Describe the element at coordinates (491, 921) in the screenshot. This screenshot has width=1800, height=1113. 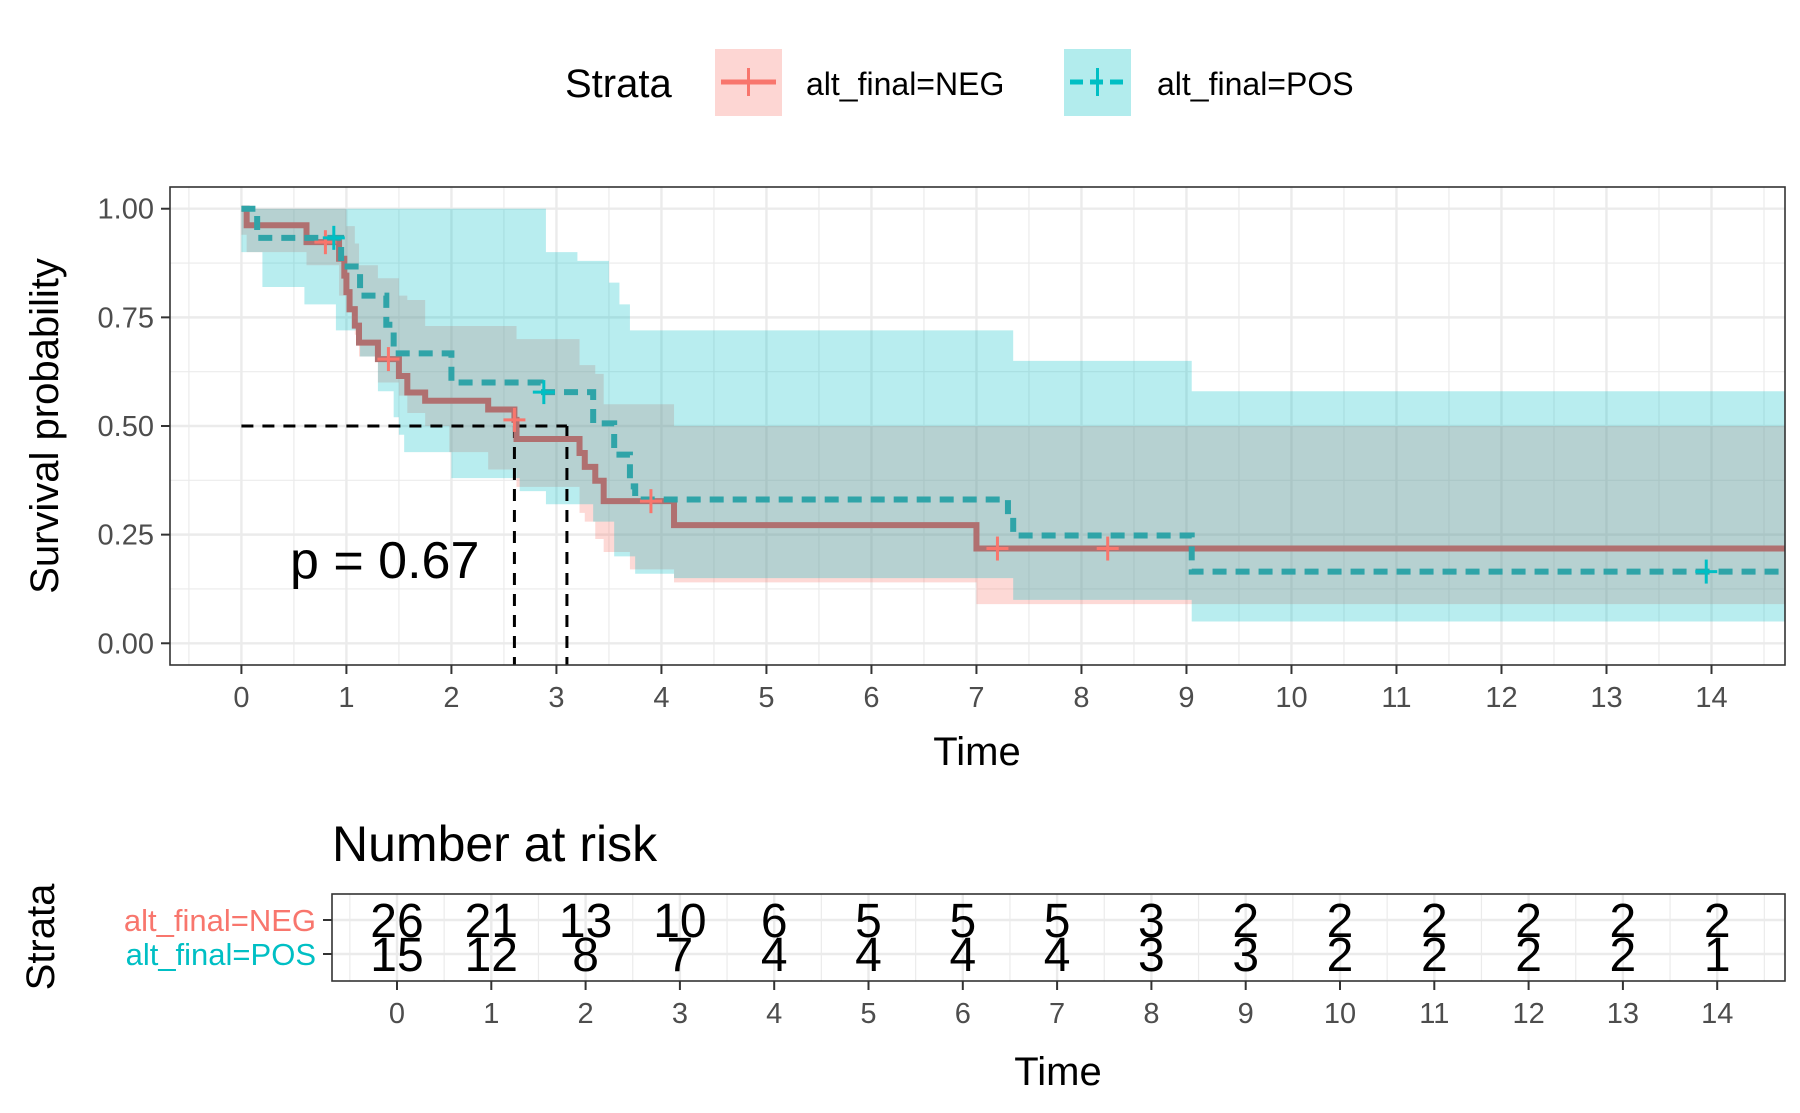
I see `risk-count: 21` at that location.